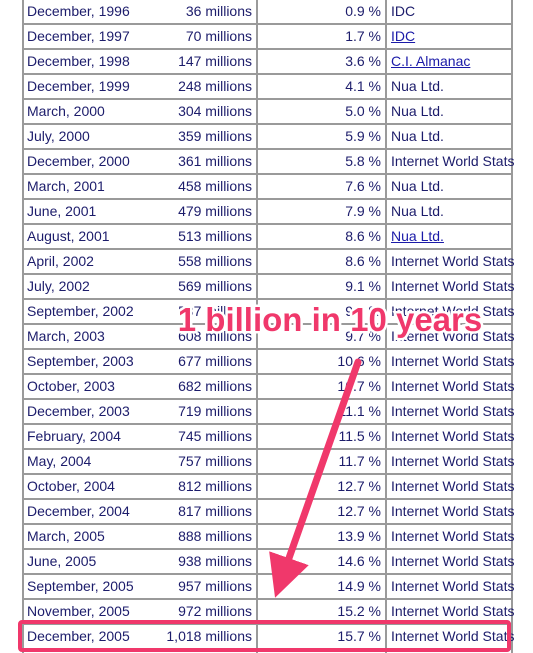 The image size is (533, 653). What do you see at coordinates (363, 61) in the screenshot?
I see `percent-cell: 3.6 %` at bounding box center [363, 61].